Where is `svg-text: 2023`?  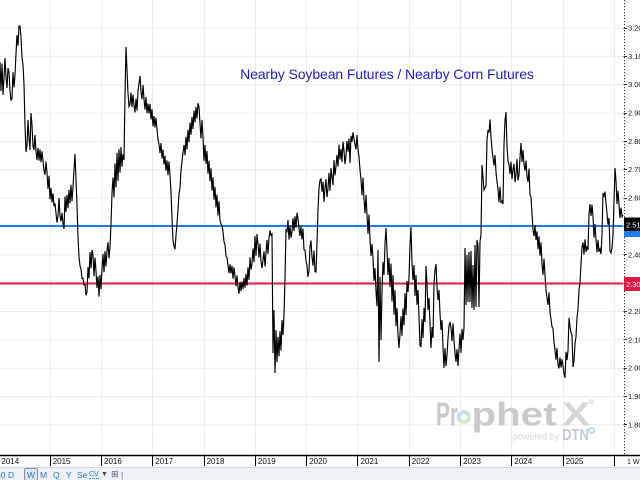 svg-text: 2023 is located at coordinates (472, 461).